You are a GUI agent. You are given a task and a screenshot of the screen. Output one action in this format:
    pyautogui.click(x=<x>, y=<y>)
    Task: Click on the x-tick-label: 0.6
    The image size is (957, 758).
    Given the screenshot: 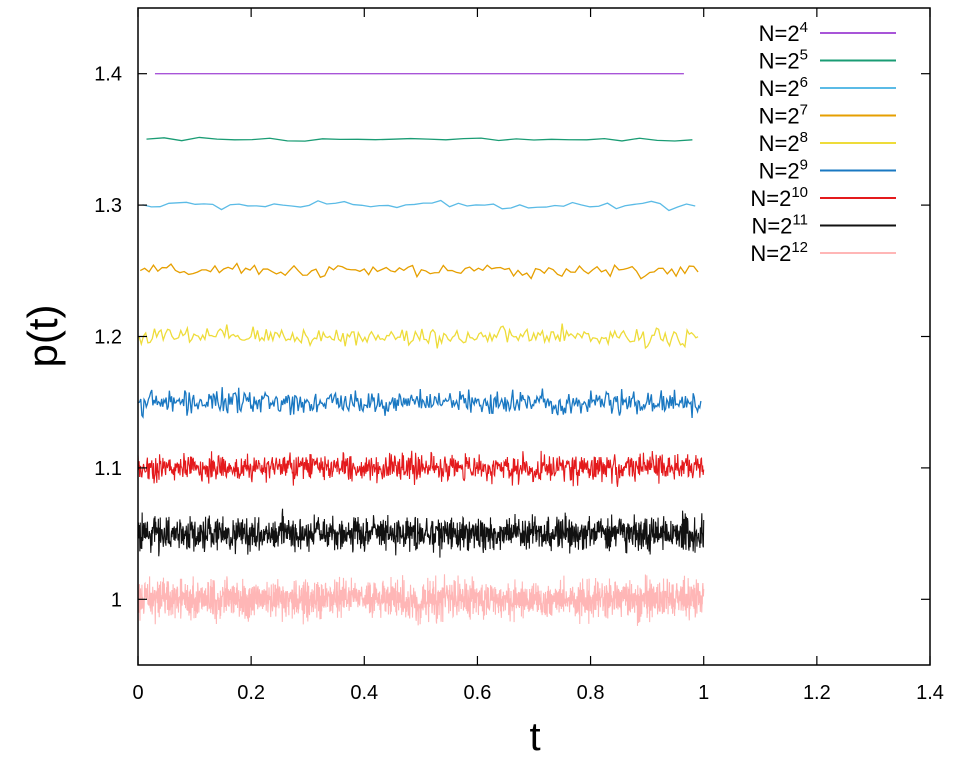 What is the action you would take?
    pyautogui.click(x=478, y=693)
    